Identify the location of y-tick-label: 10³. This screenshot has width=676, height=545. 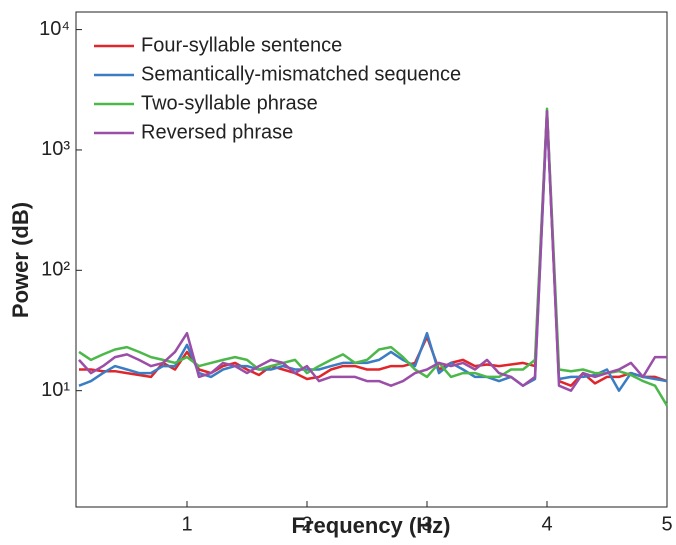
(55, 149).